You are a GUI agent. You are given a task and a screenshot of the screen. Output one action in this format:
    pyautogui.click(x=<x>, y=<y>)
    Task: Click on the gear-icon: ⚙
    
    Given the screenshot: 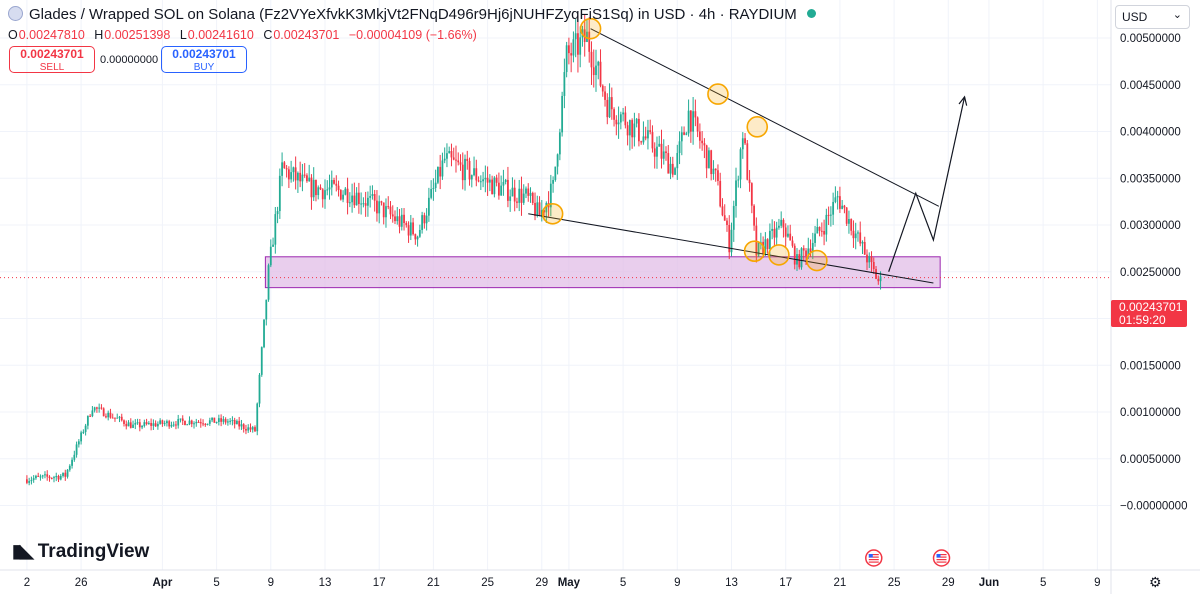 What is the action you would take?
    pyautogui.click(x=1155, y=582)
    